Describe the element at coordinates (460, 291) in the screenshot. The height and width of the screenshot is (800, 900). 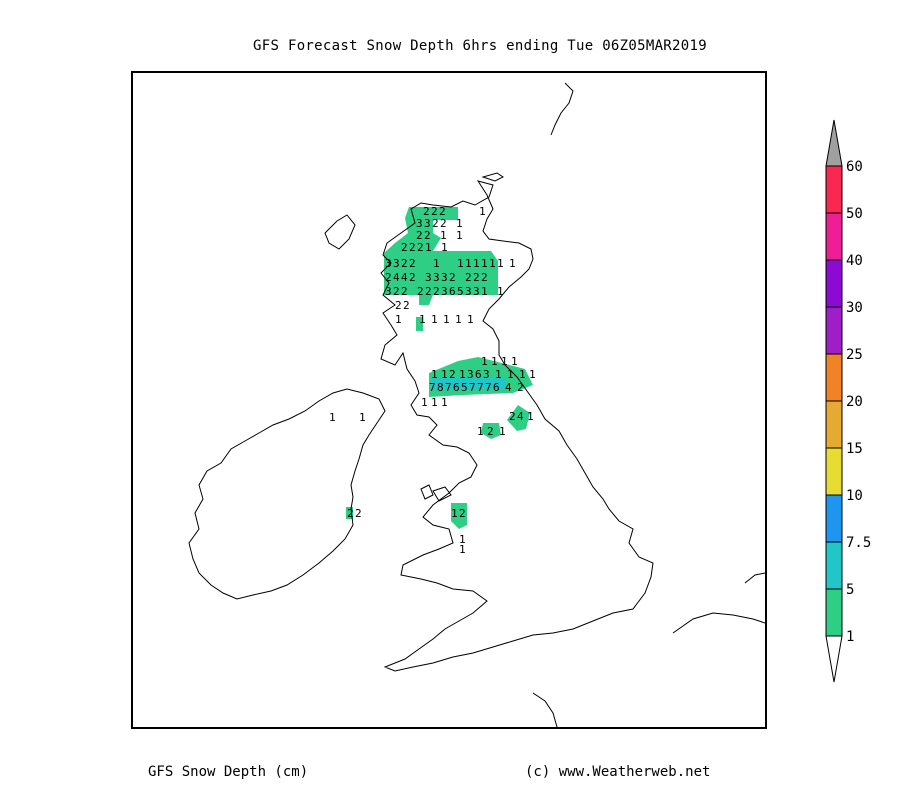
I see `grid-value: 5` at that location.